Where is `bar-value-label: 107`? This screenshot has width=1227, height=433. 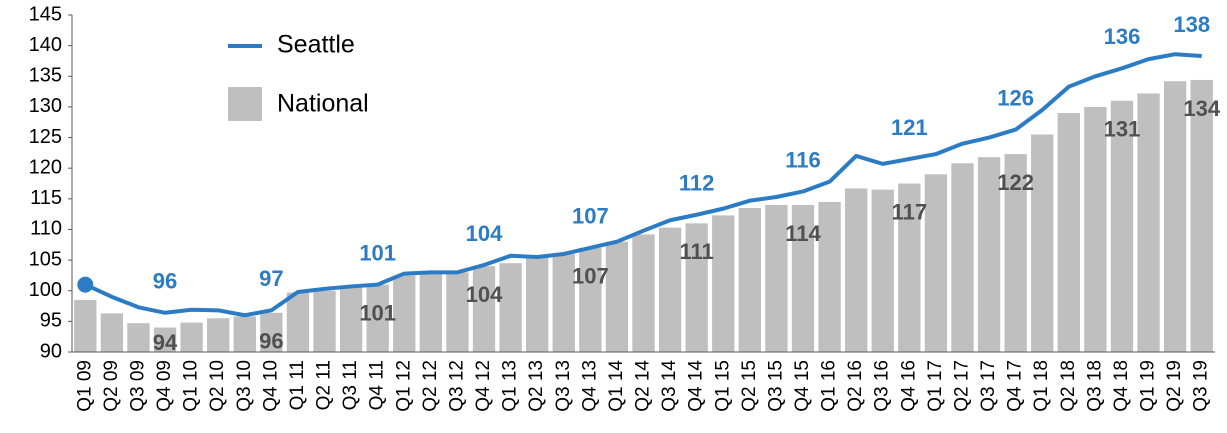 bar-value-label: 107 is located at coordinates (590, 276).